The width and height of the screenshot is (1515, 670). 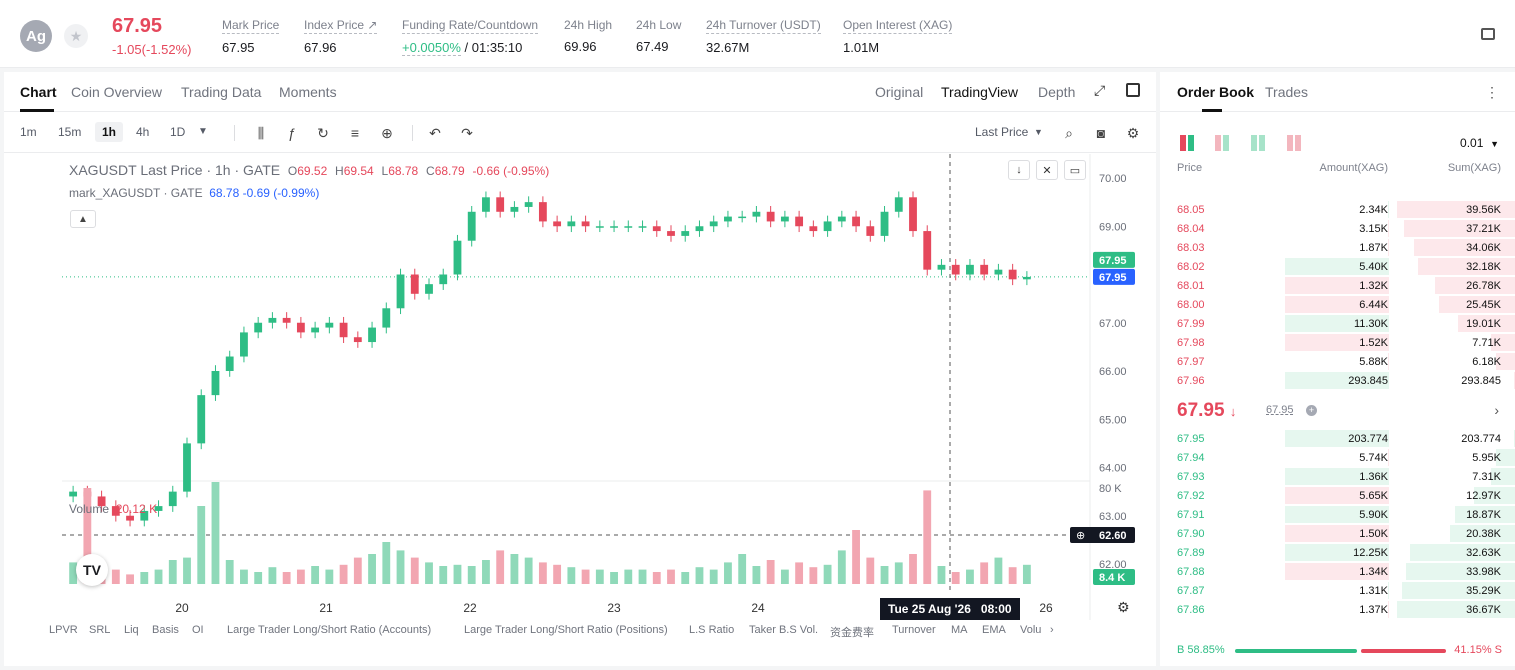 I want to click on row-amount: 1.87K, so click(x=1373, y=248).